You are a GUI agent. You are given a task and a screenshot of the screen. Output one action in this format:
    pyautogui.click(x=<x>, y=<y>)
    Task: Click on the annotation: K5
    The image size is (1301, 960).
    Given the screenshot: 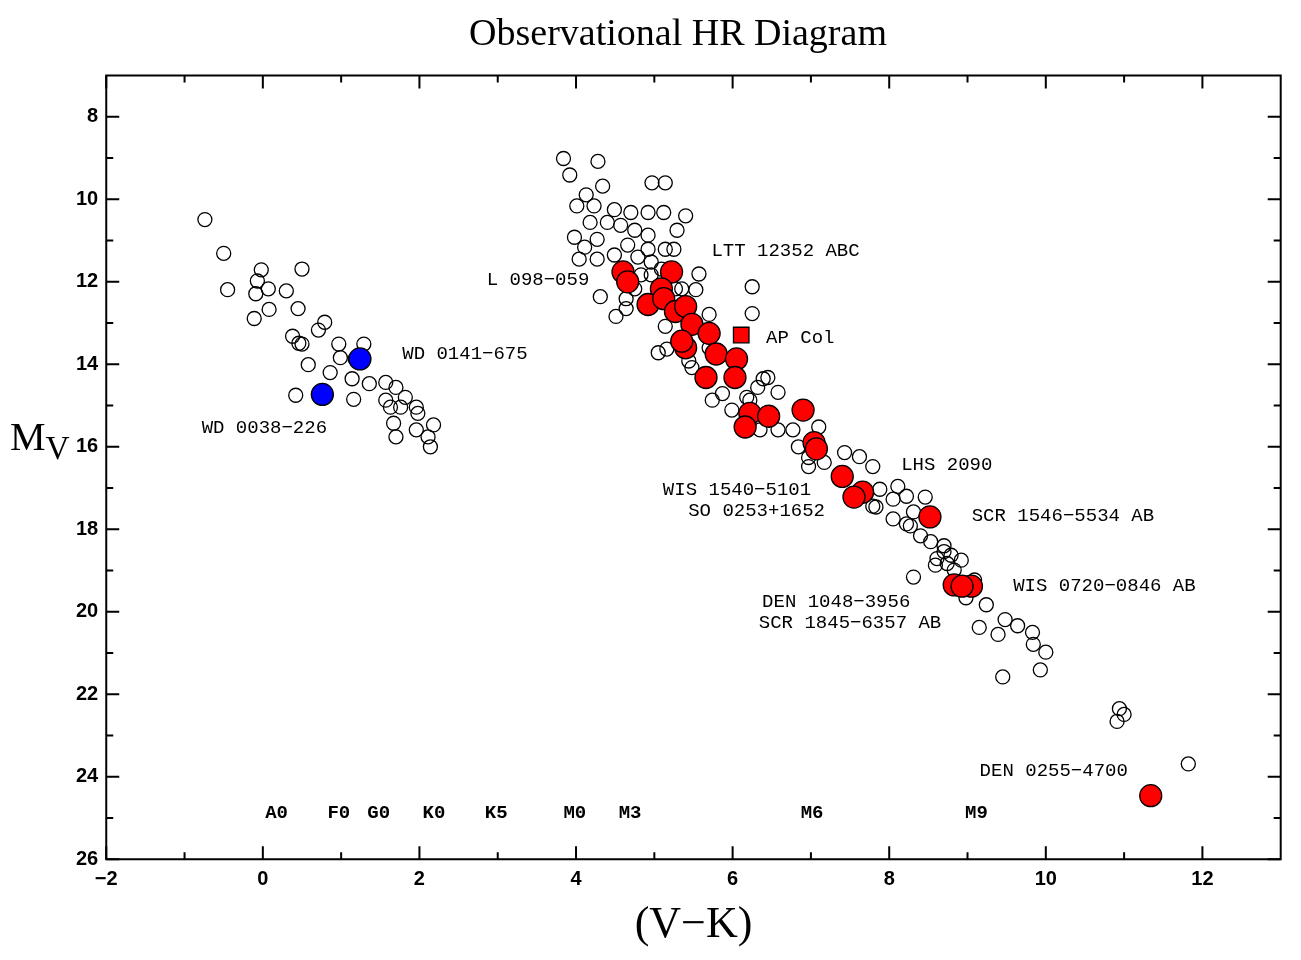 What is the action you would take?
    pyautogui.click(x=496, y=812)
    